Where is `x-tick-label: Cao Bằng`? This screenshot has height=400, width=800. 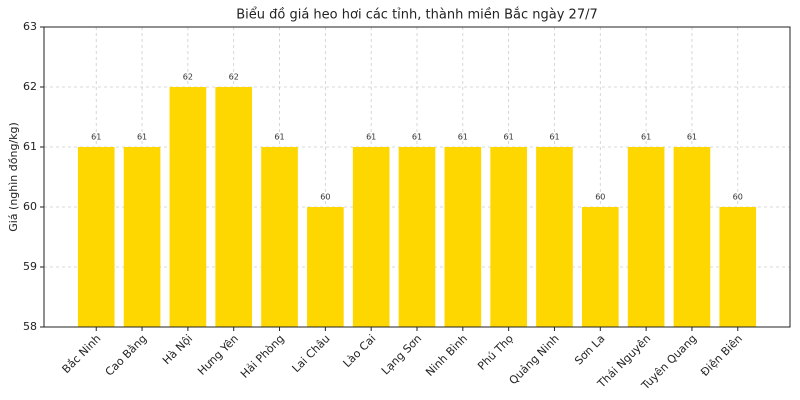
x-tick-label: Cao Bằng is located at coordinates (126, 355).